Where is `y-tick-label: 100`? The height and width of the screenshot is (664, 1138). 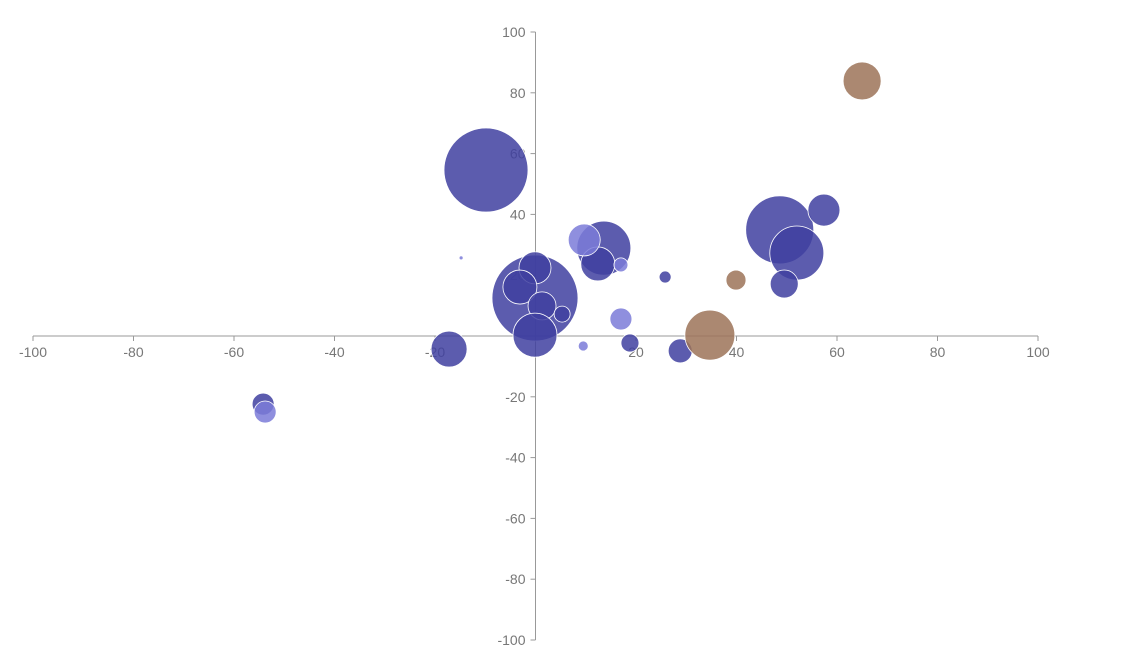 y-tick-label: 100 is located at coordinates (514, 32).